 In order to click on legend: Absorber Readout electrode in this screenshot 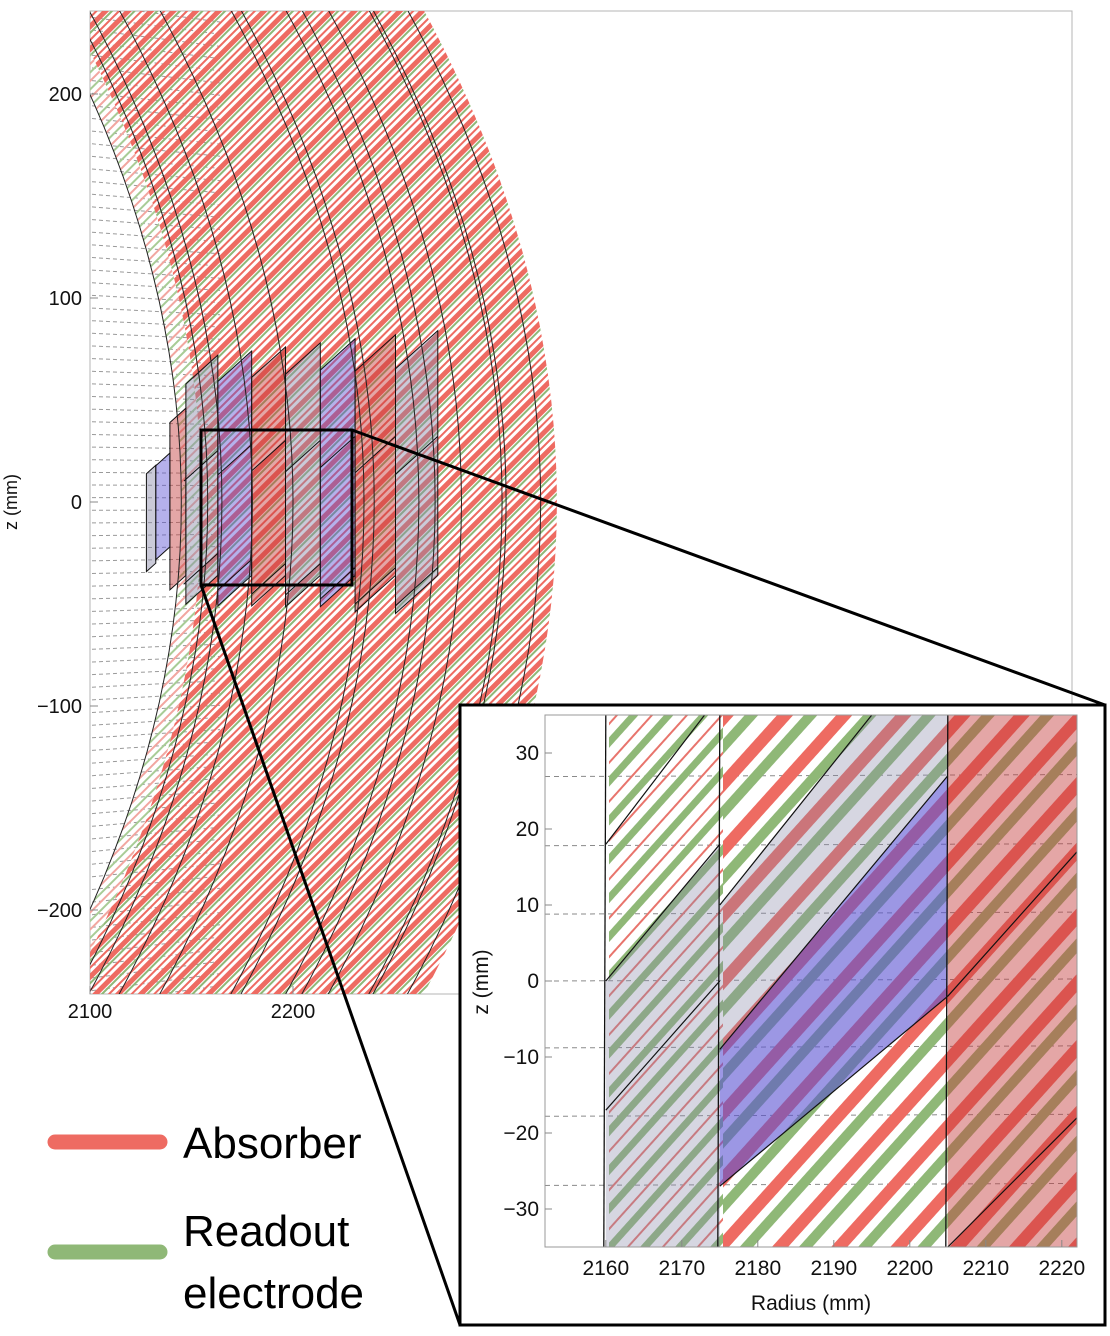, I will do `click(205, 1218)`.